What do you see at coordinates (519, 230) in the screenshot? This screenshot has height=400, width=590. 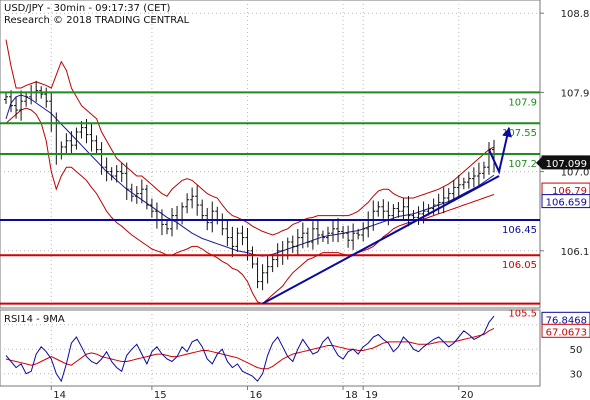 I see `level-label: 106.45` at bounding box center [519, 230].